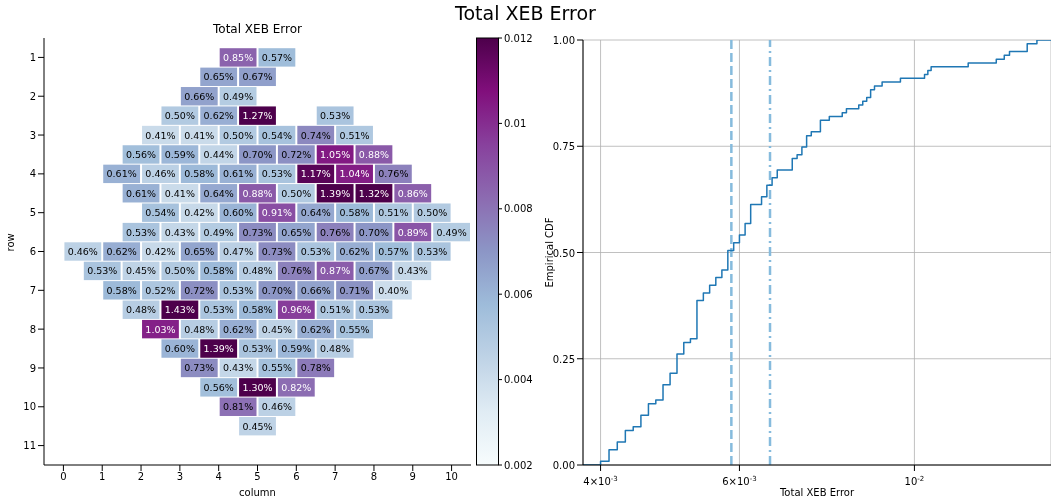 The height and width of the screenshot is (498, 1051). What do you see at coordinates (412, 477) in the screenshot?
I see `x-tick-label: 9` at bounding box center [412, 477].